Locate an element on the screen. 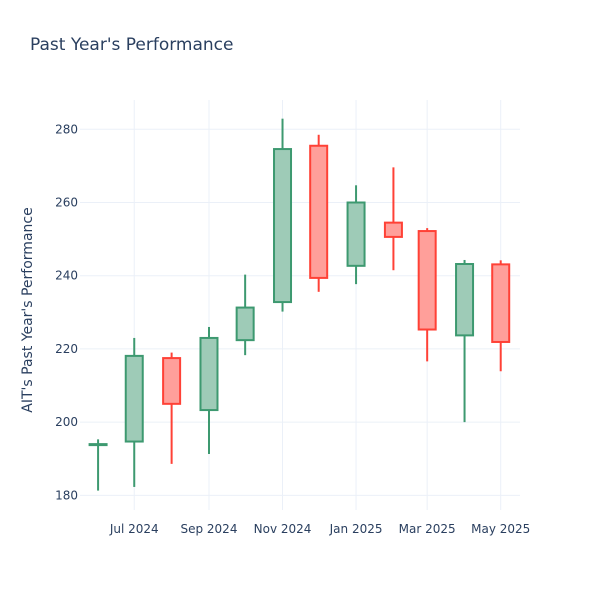 Image resolution: width=600 pixels, height=600 pixels. x-tick-label: Jan 2025 is located at coordinates (356, 529).